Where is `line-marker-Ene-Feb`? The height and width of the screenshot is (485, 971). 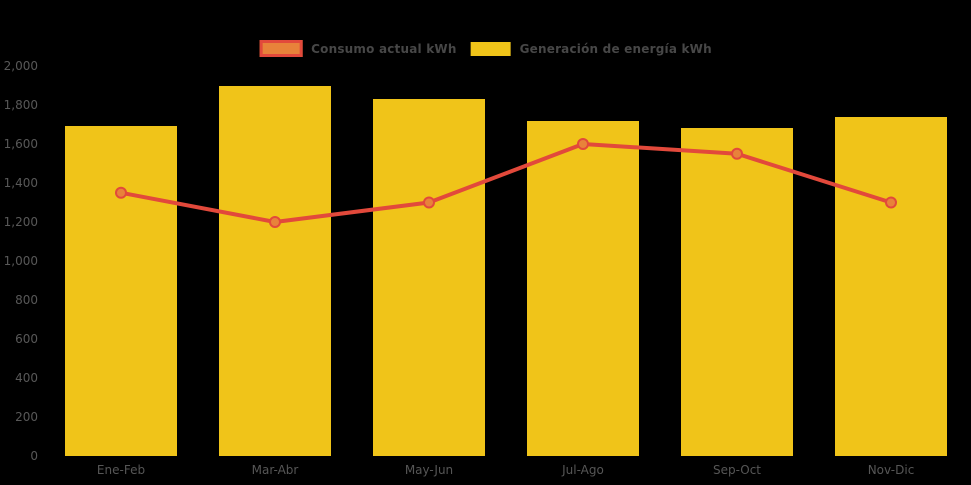
line-marker-Ene-Feb is located at coordinates (121, 192).